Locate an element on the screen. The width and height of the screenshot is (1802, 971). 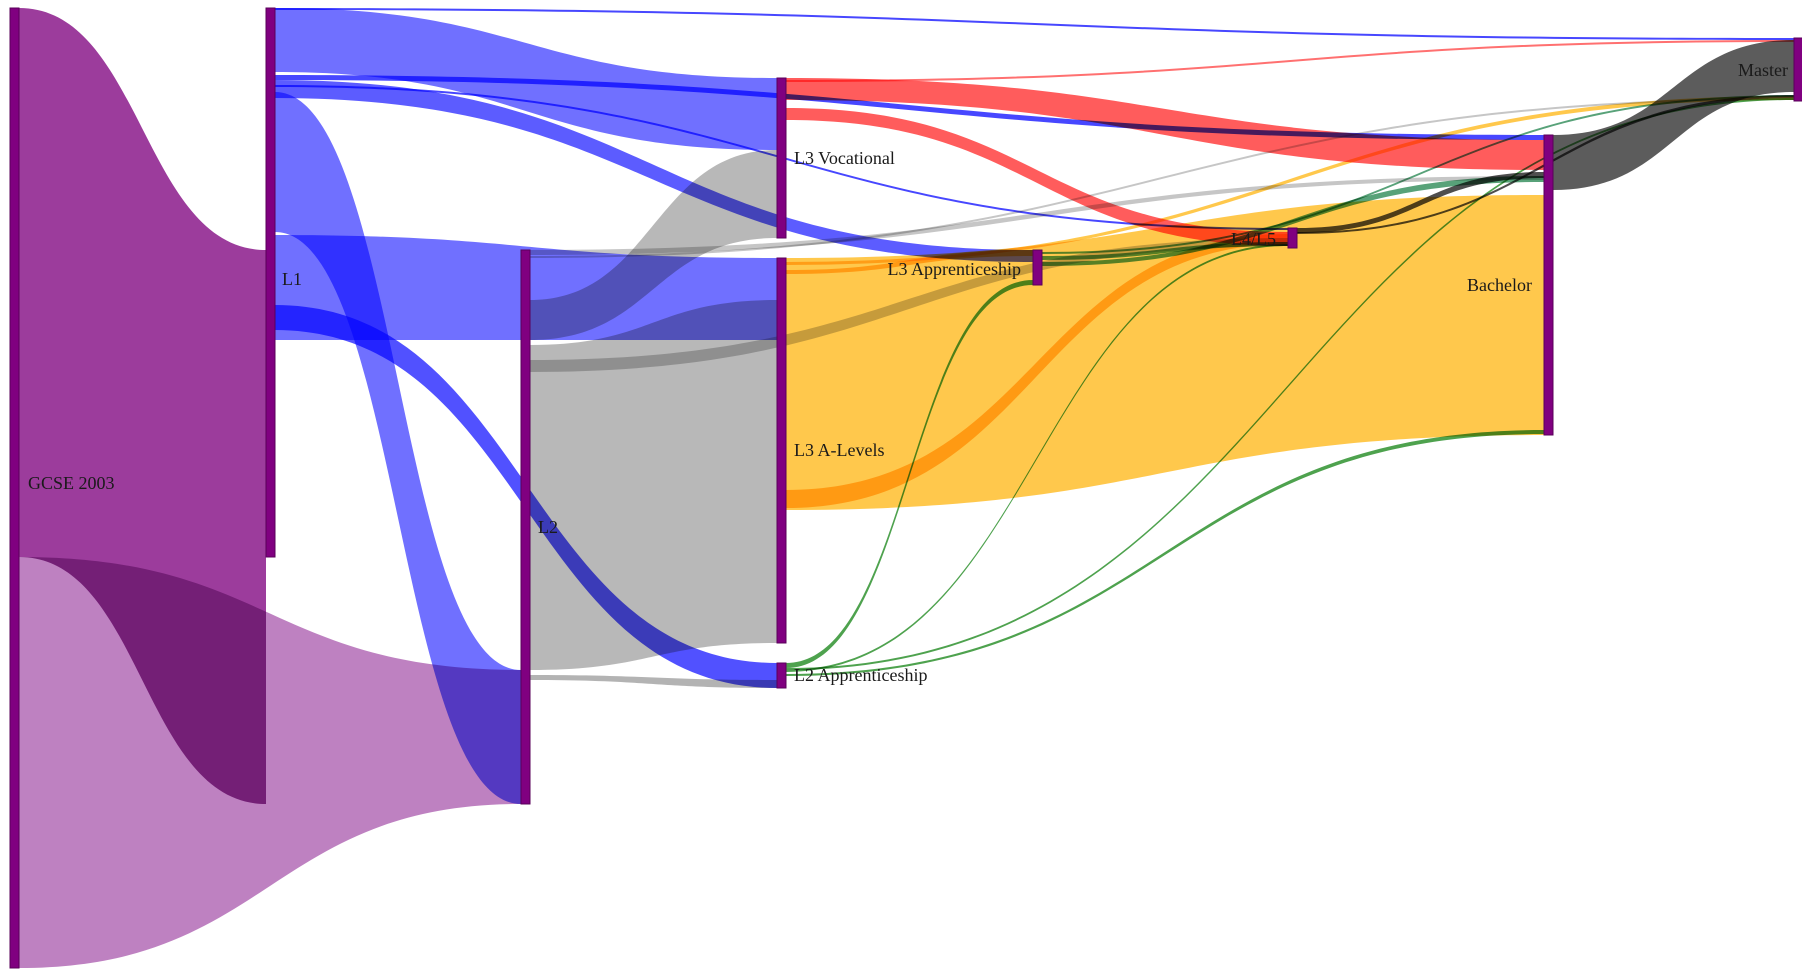
link-l1-to-bach is located at coordinates (909, 107).